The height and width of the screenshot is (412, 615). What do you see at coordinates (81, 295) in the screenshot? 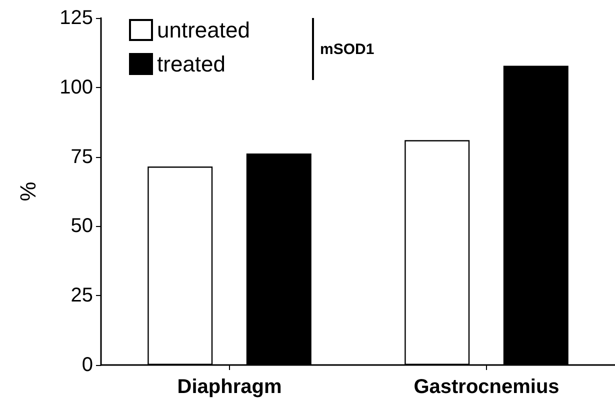
I see `y-tick-label: 25` at bounding box center [81, 295].